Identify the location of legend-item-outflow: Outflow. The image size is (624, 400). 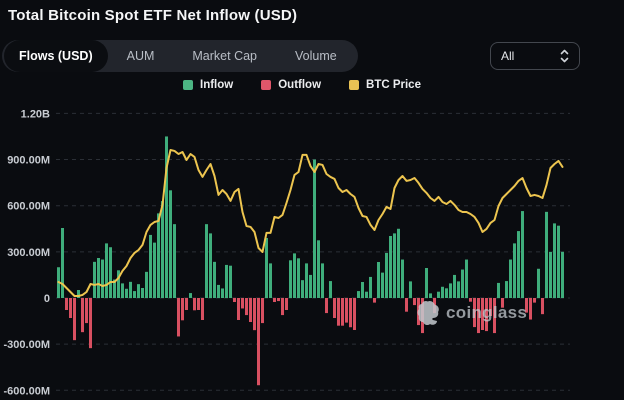
(291, 85).